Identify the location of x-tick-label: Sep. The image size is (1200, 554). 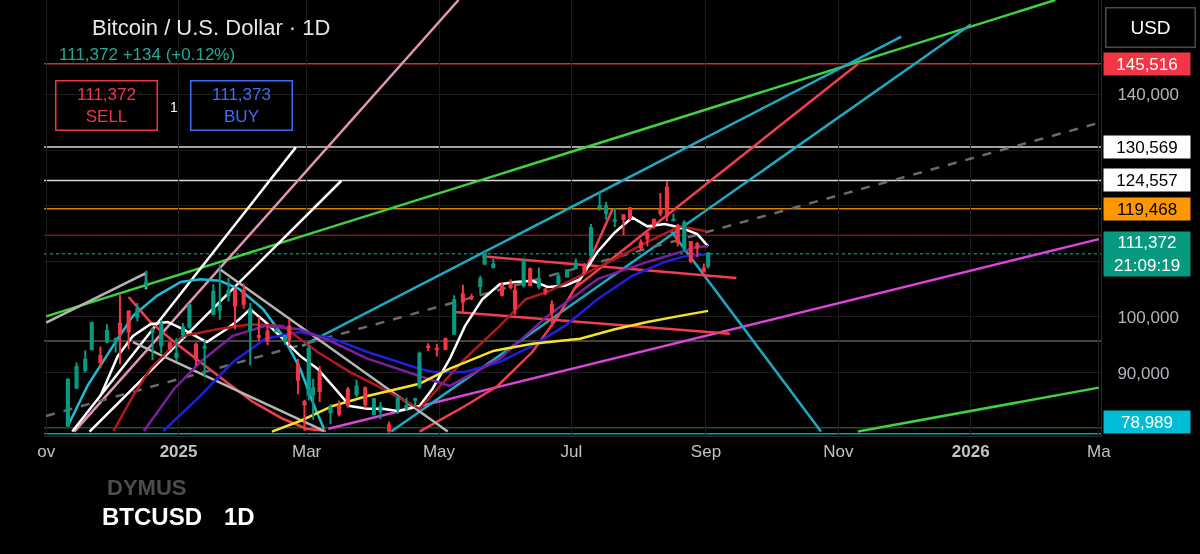
(706, 452).